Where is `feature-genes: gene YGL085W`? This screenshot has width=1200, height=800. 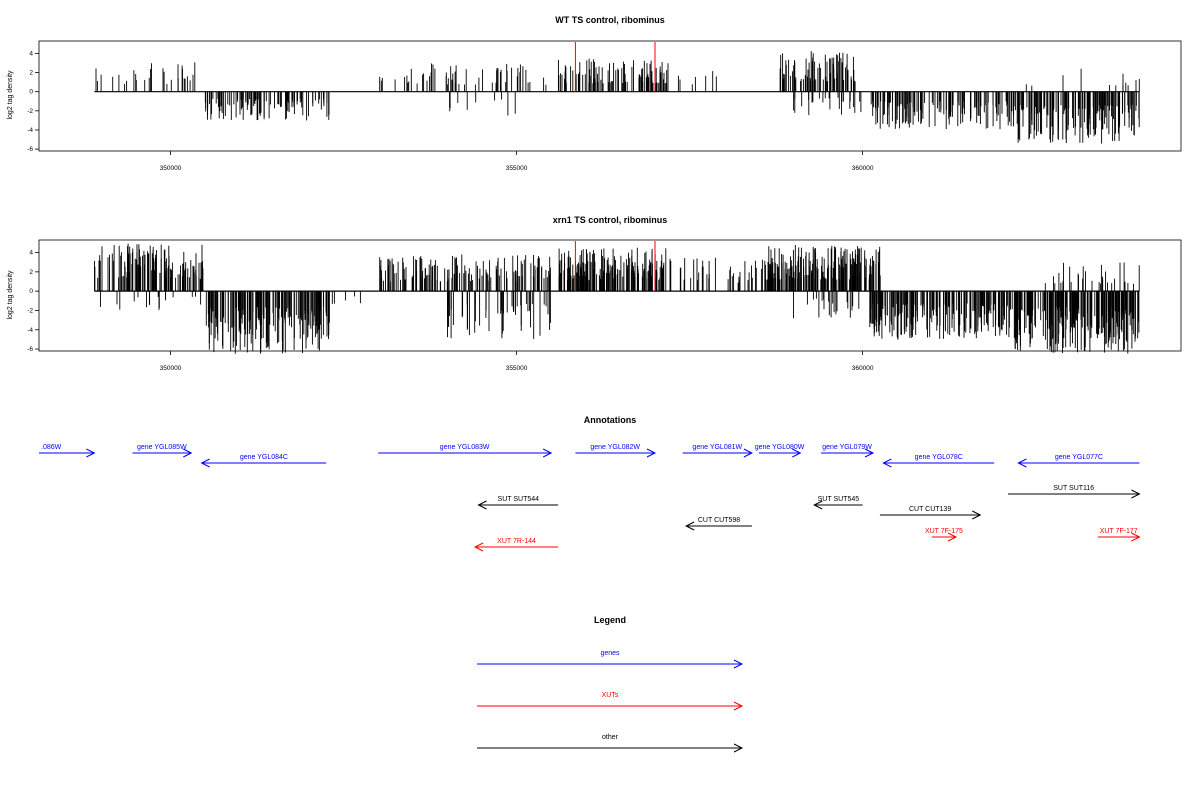
feature-genes: gene YGL085W is located at coordinates (162, 451).